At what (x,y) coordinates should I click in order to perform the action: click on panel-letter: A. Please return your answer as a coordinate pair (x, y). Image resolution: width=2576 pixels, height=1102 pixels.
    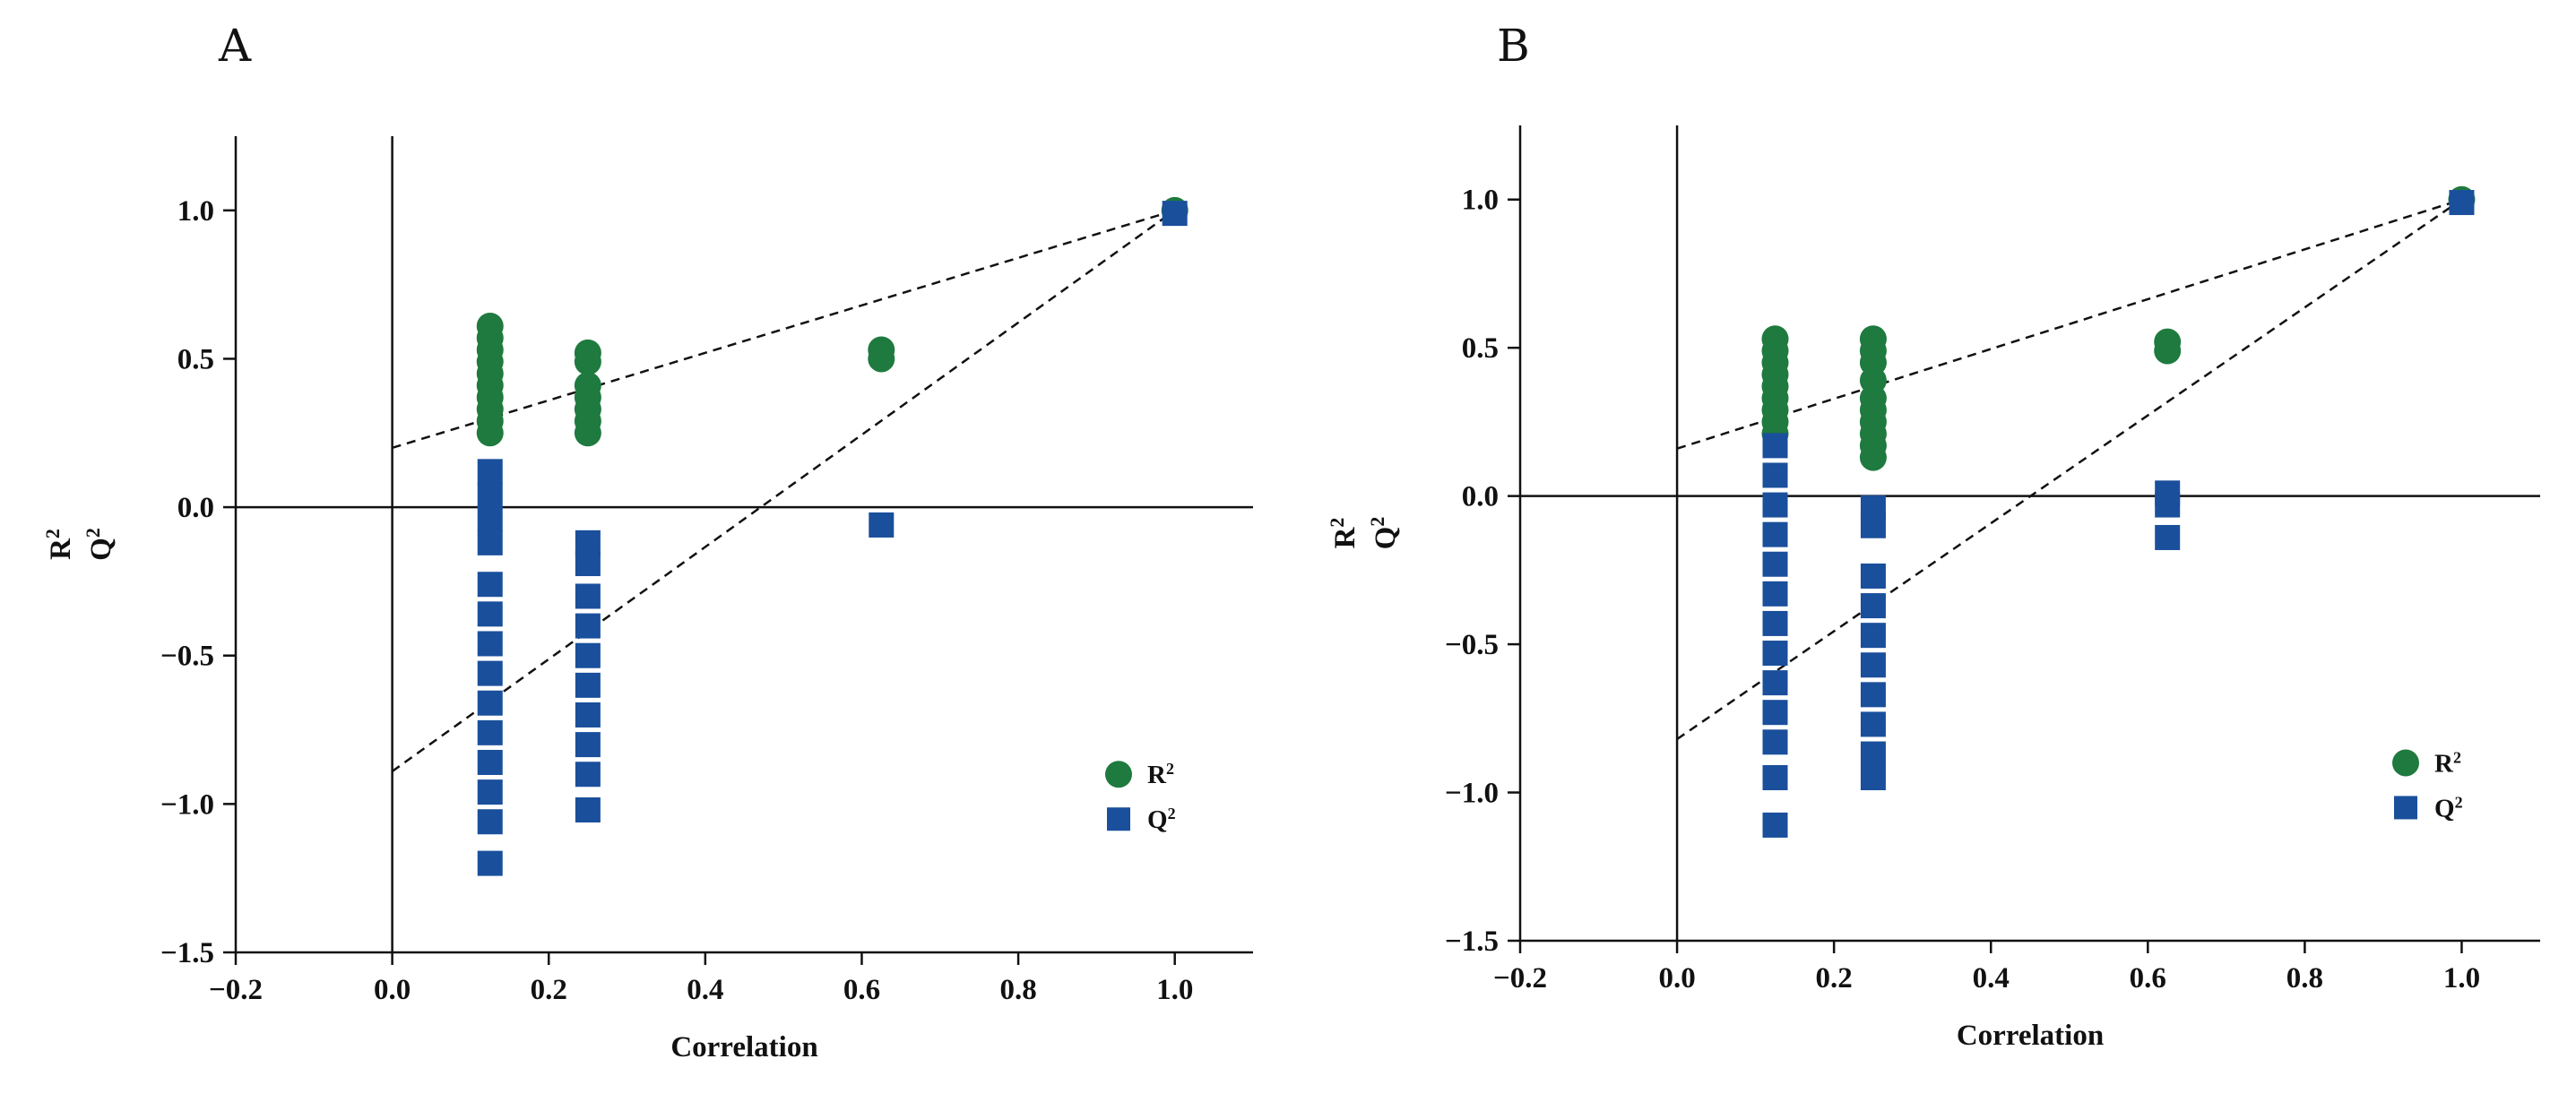
    Looking at the image, I should click on (235, 46).